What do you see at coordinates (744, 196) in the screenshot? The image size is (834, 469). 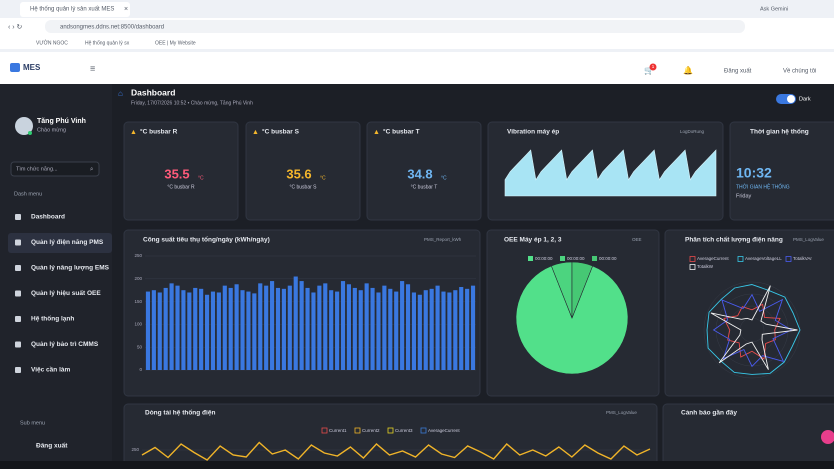 I see `clock-day: Friday` at bounding box center [744, 196].